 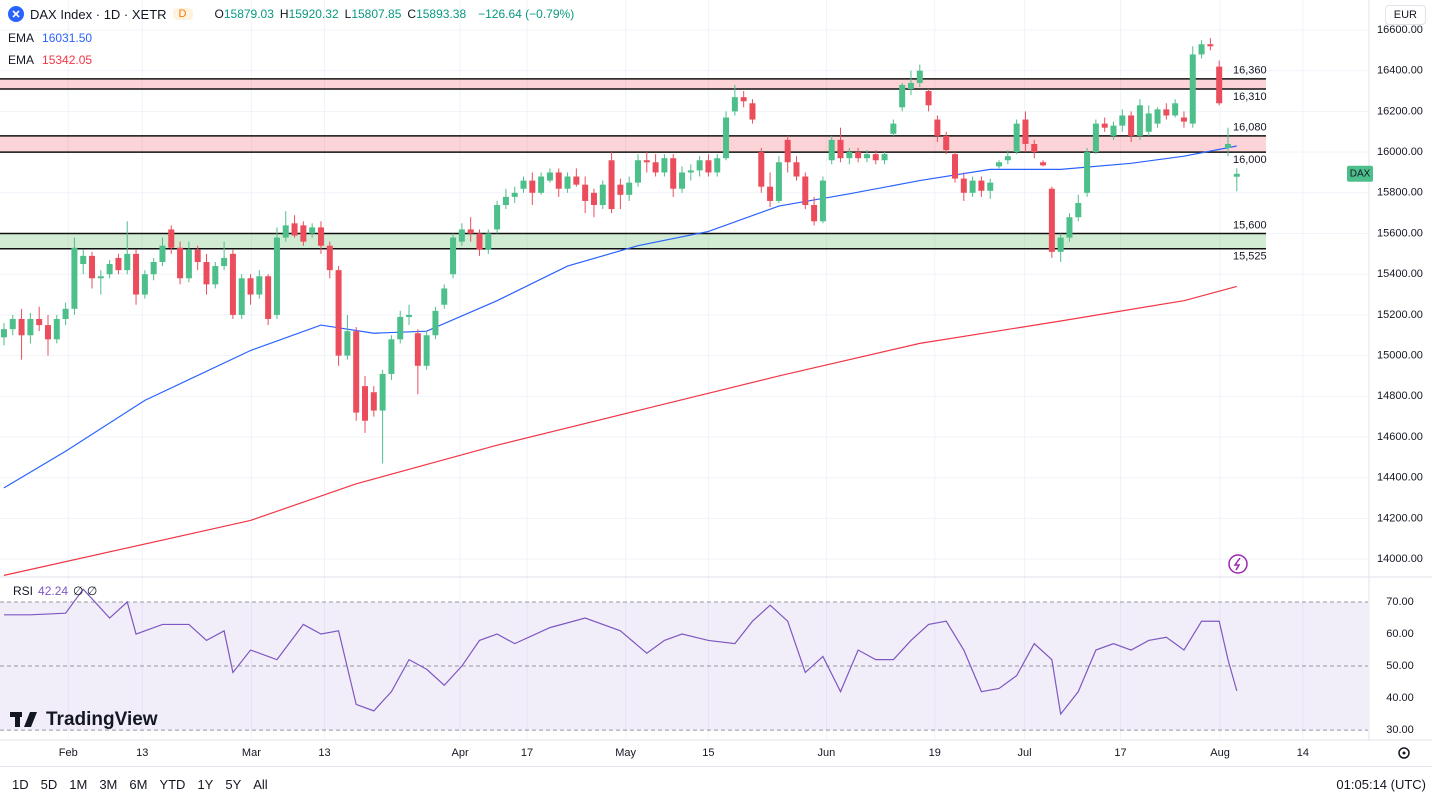 What do you see at coordinates (1120, 753) in the screenshot?
I see `x-tick-label: 17` at bounding box center [1120, 753].